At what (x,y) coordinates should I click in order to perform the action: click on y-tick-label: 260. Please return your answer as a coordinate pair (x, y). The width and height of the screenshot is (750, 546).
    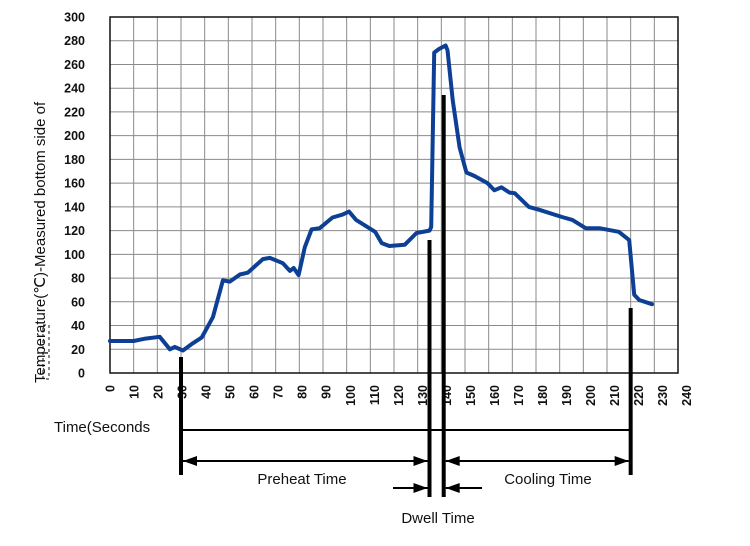
    Looking at the image, I should click on (74, 65).